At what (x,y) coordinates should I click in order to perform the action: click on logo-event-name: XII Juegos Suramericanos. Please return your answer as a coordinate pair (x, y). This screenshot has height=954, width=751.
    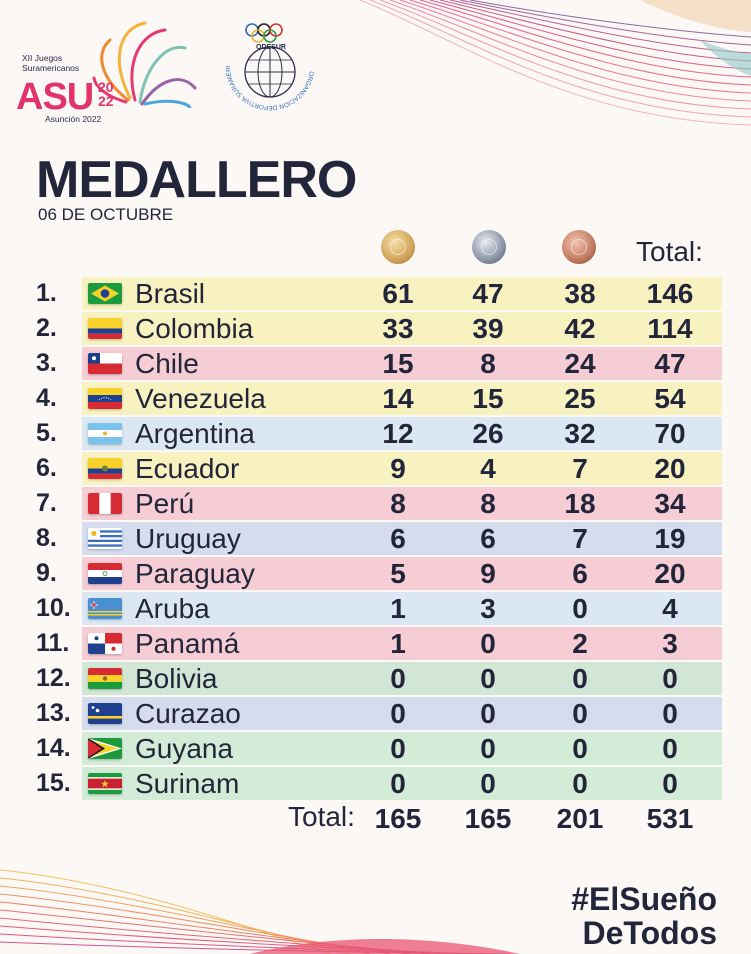
    Looking at the image, I should click on (50, 63).